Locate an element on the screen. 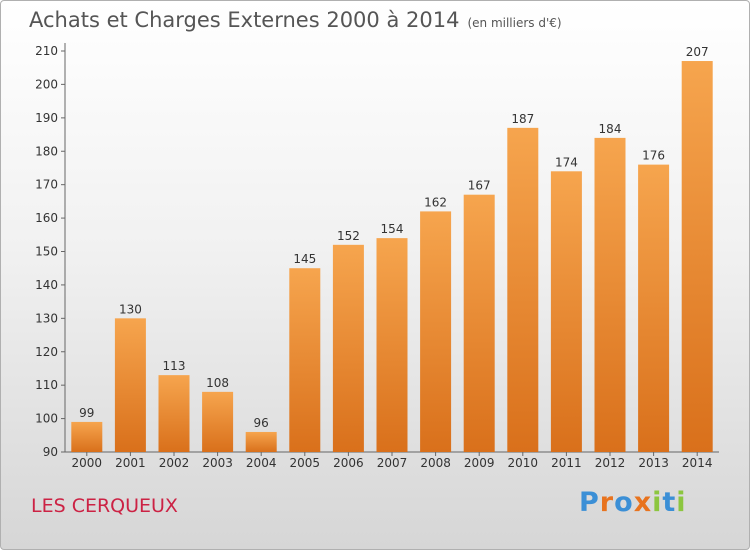 The height and width of the screenshot is (550, 750). logo-letter: o is located at coordinates (624, 502).